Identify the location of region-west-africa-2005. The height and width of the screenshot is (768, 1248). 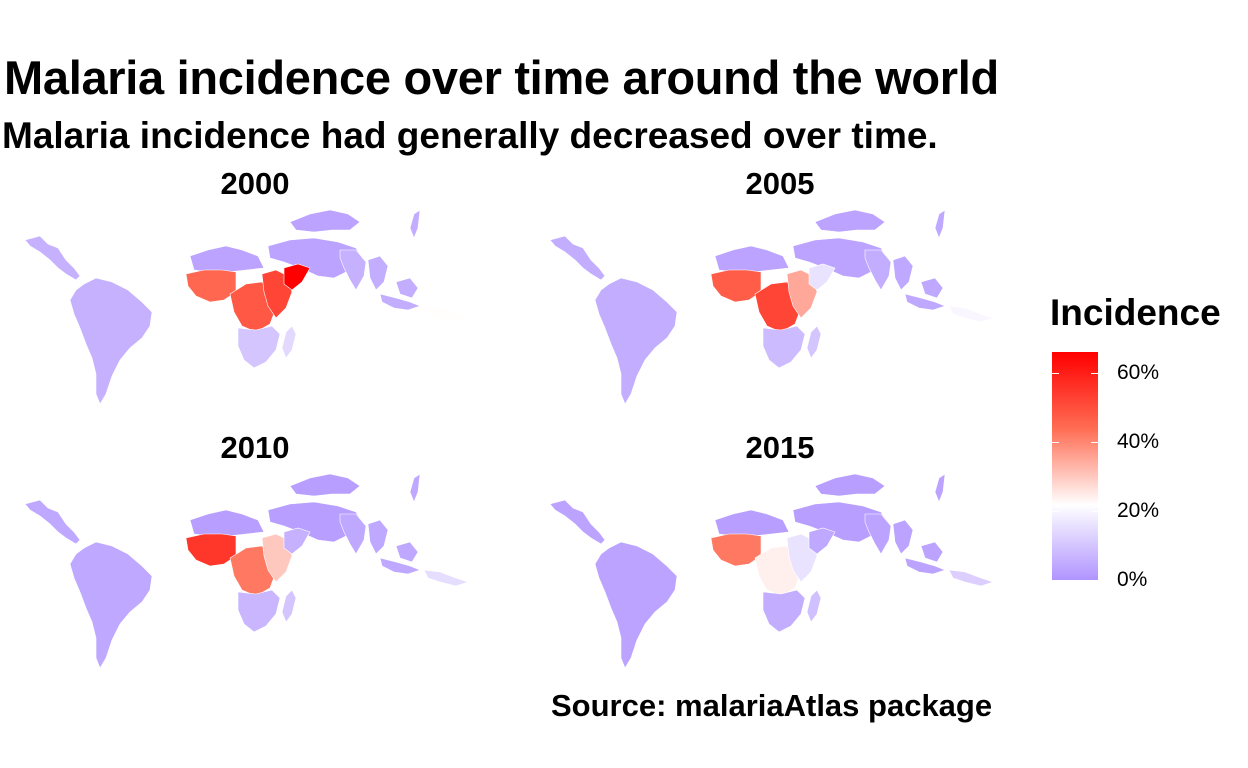
(736, 286).